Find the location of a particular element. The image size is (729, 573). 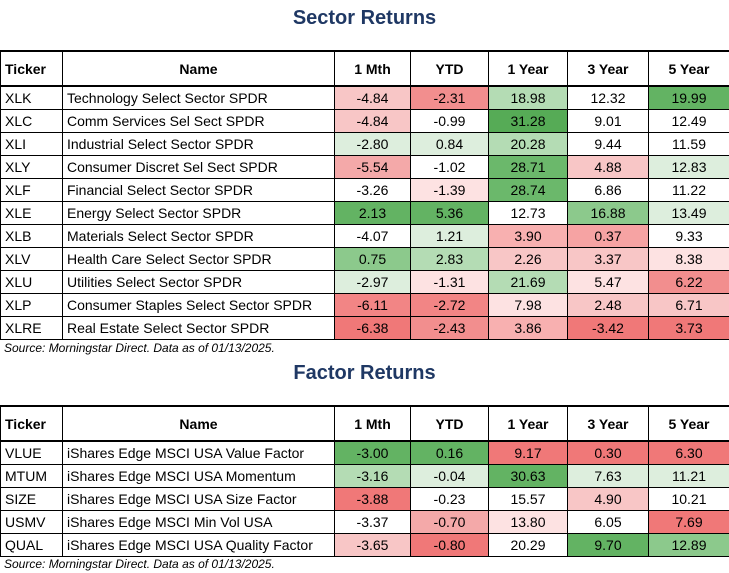

value-cell-1year: 21.69 is located at coordinates (528, 282).